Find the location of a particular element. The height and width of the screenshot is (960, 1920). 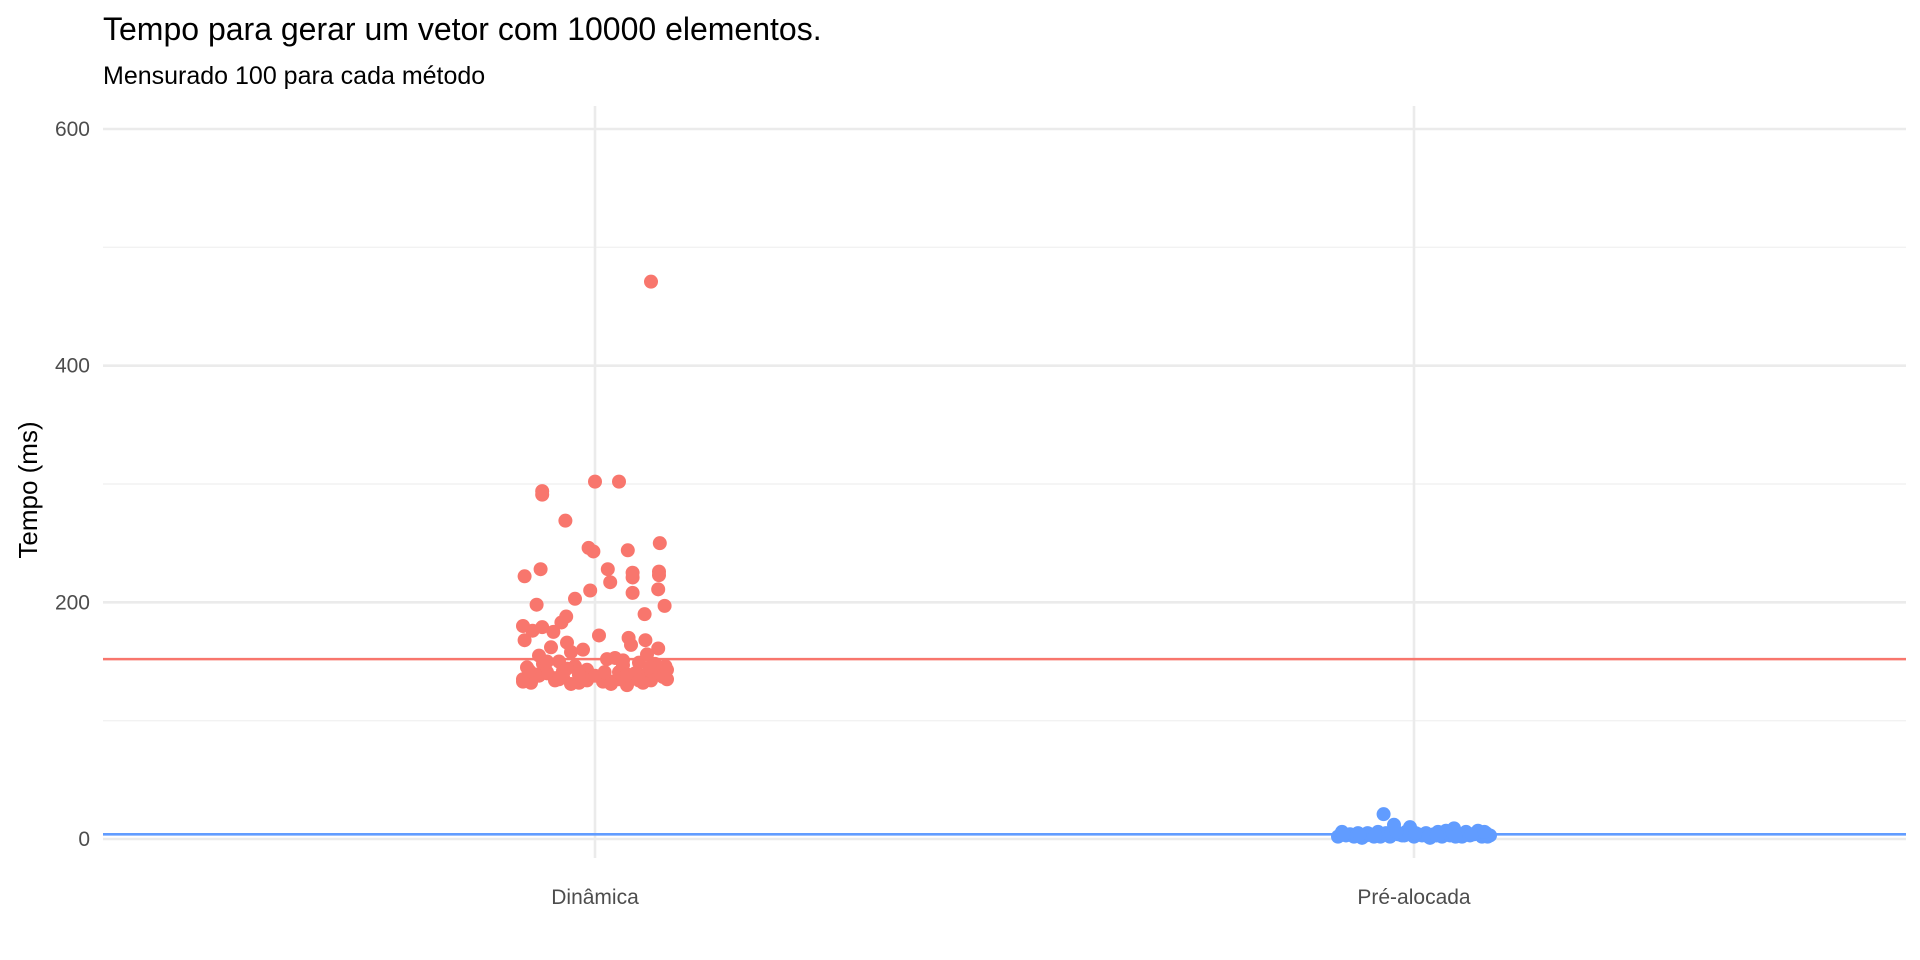

y-tick-label: 600 is located at coordinates (72, 129).